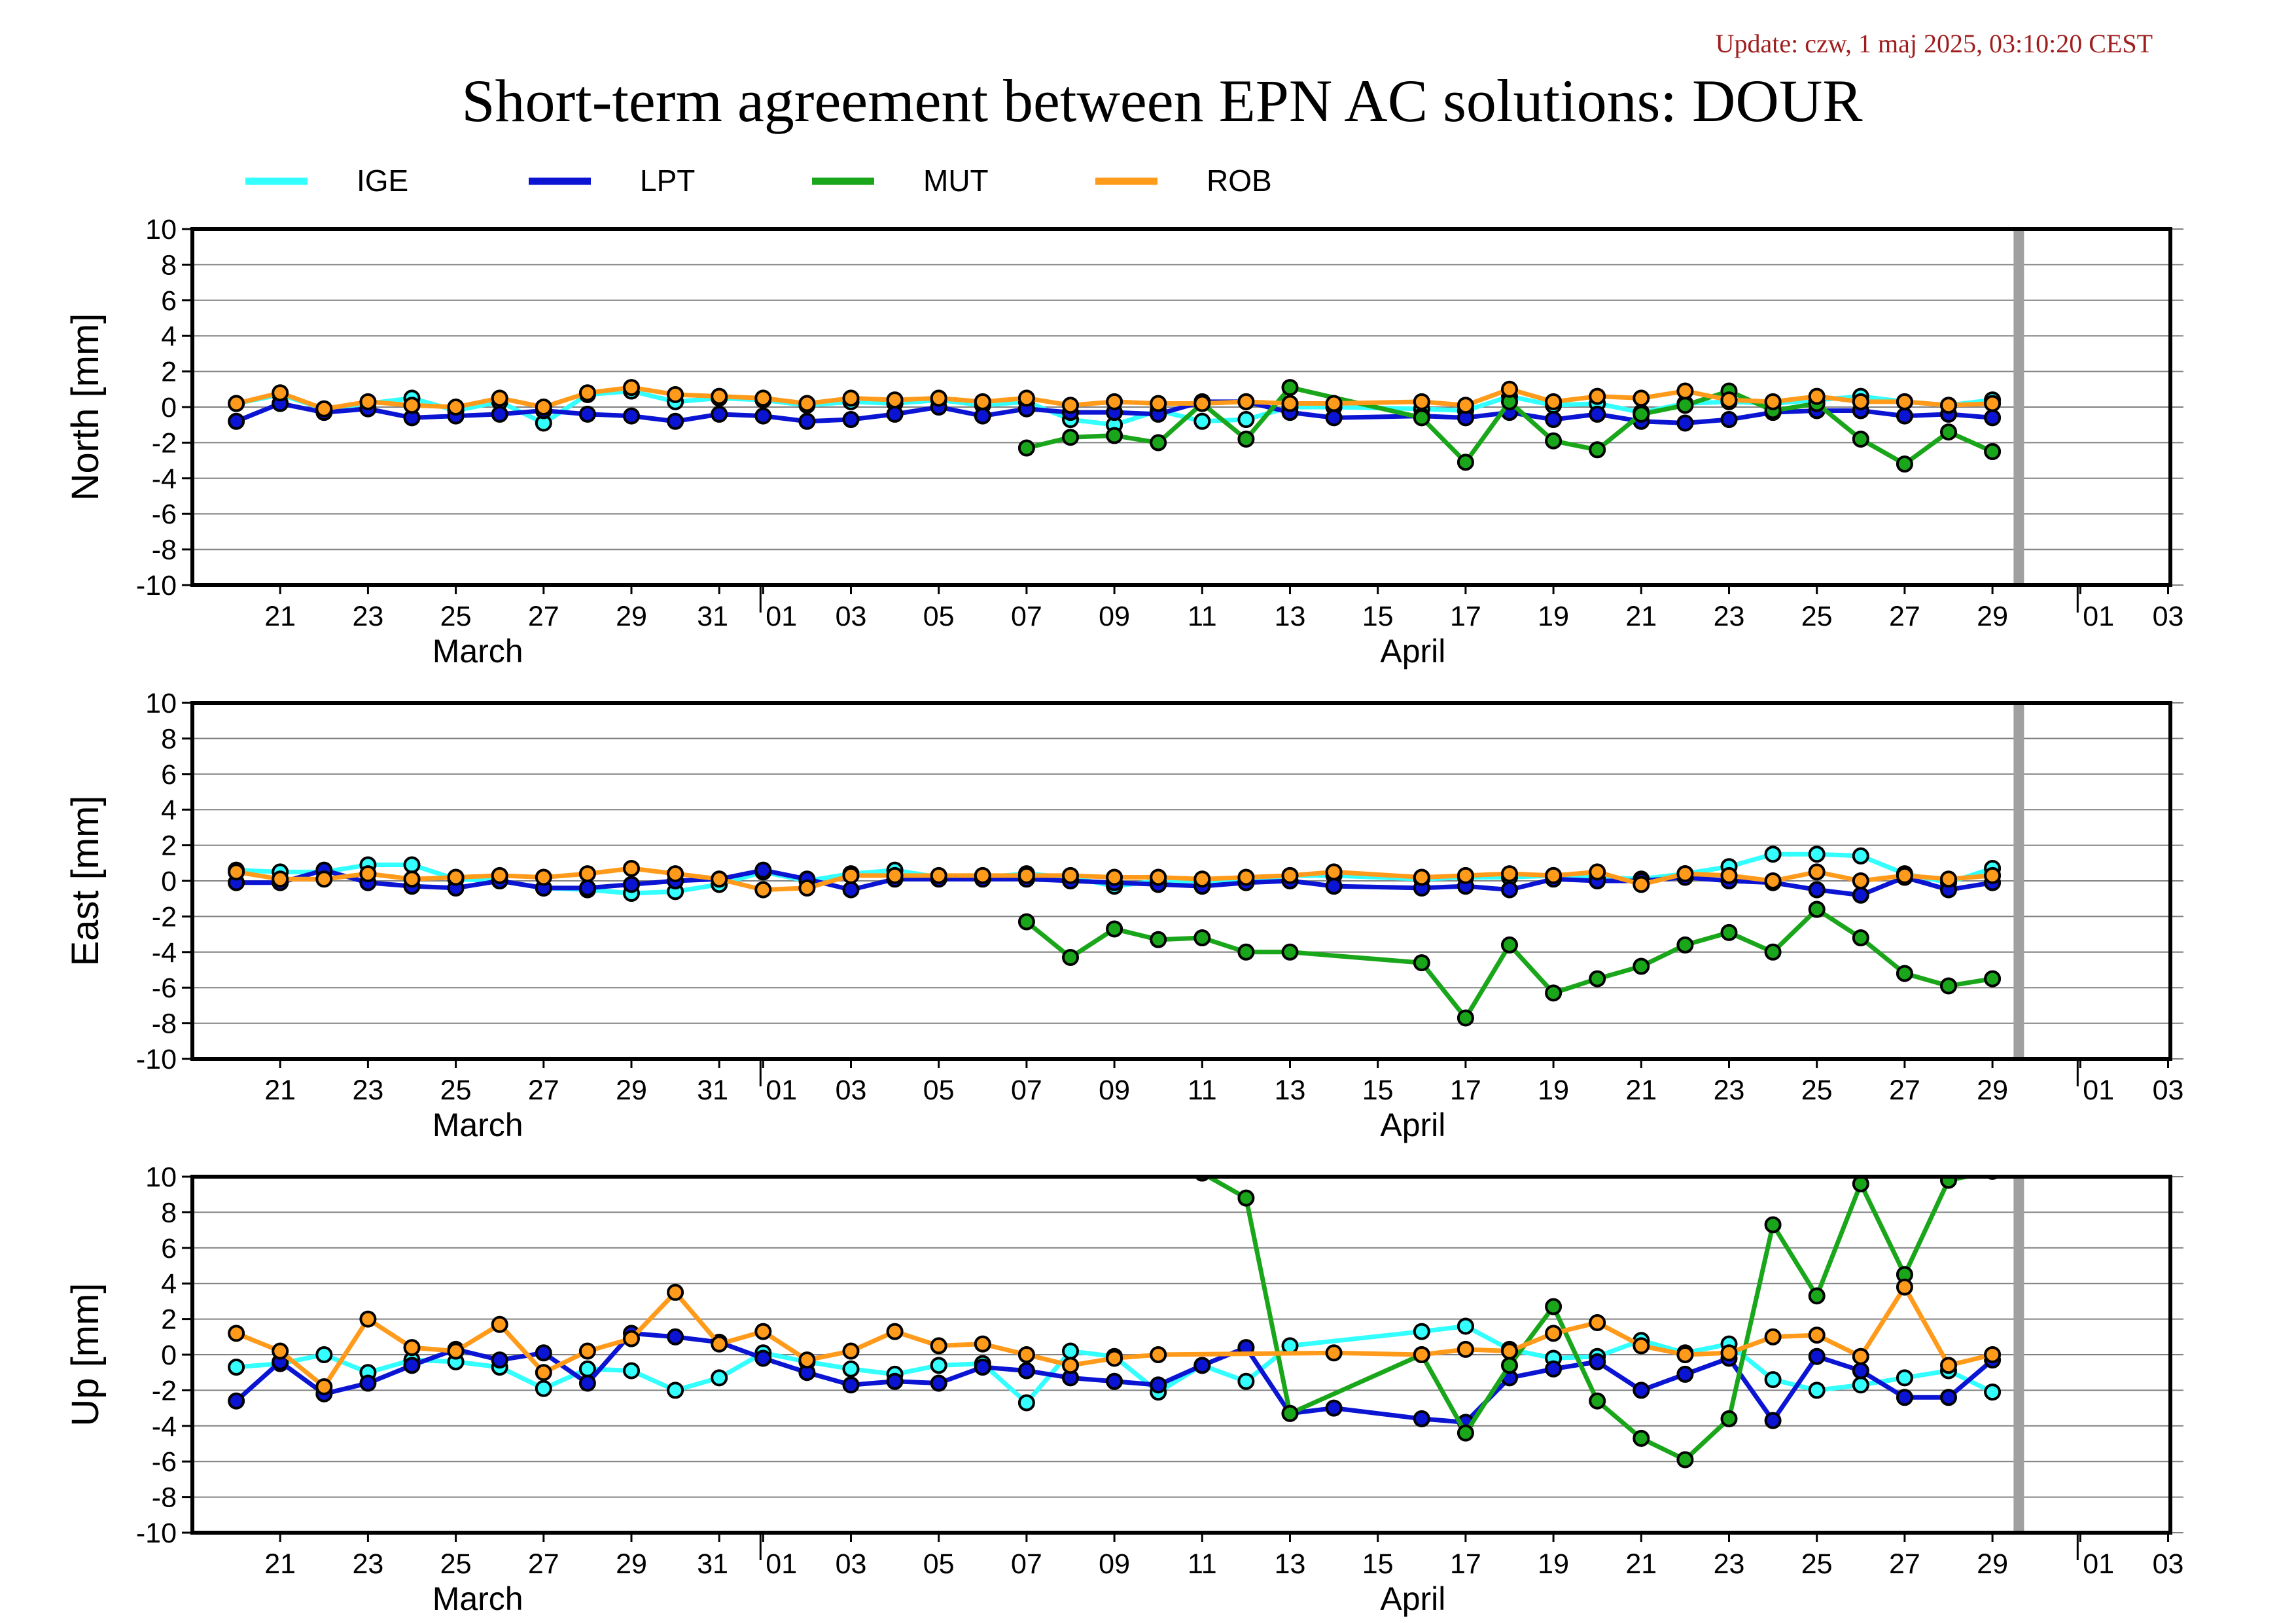 The width and height of the screenshot is (2296, 1623). What do you see at coordinates (1993, 1090) in the screenshot?
I see `x-tick-label: 29` at bounding box center [1993, 1090].